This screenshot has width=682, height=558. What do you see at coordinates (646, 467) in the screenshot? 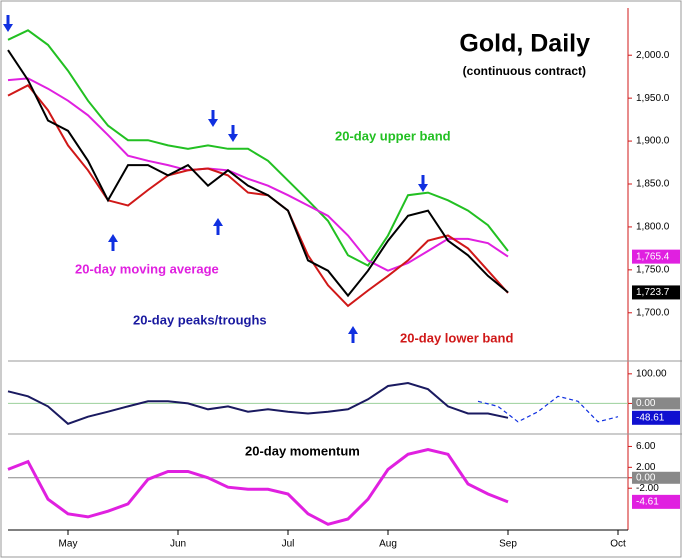
I see `y-tick-label: 2.00` at bounding box center [646, 467].